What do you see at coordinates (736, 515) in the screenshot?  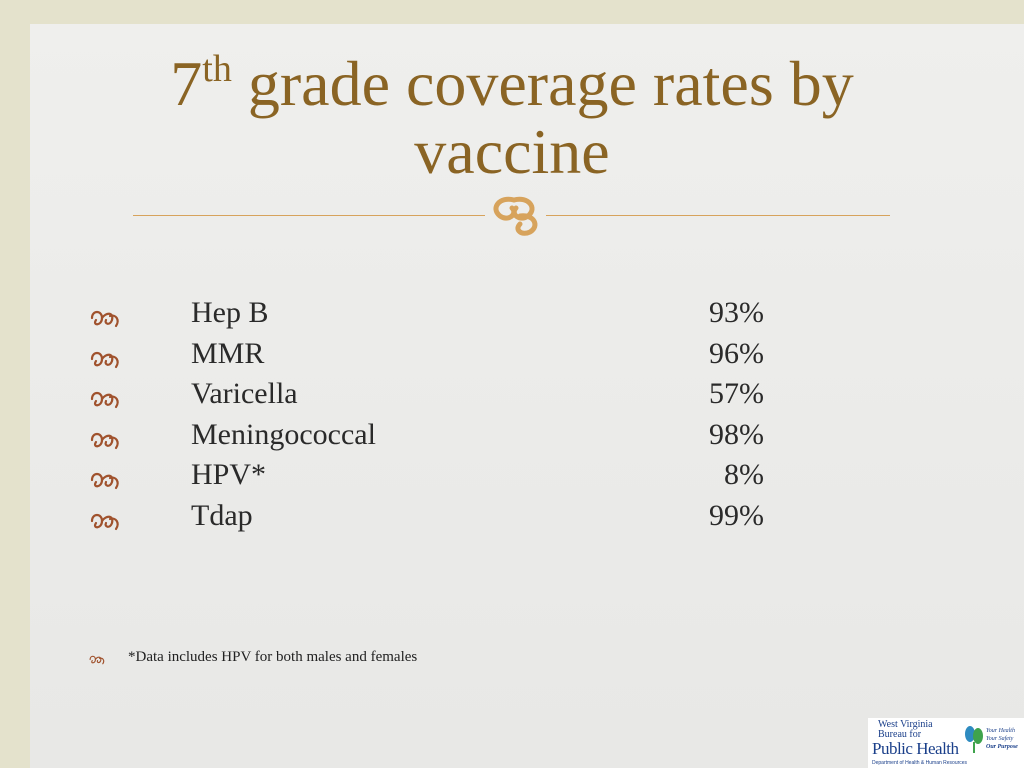 I see `coverage-rate: 99%` at bounding box center [736, 515].